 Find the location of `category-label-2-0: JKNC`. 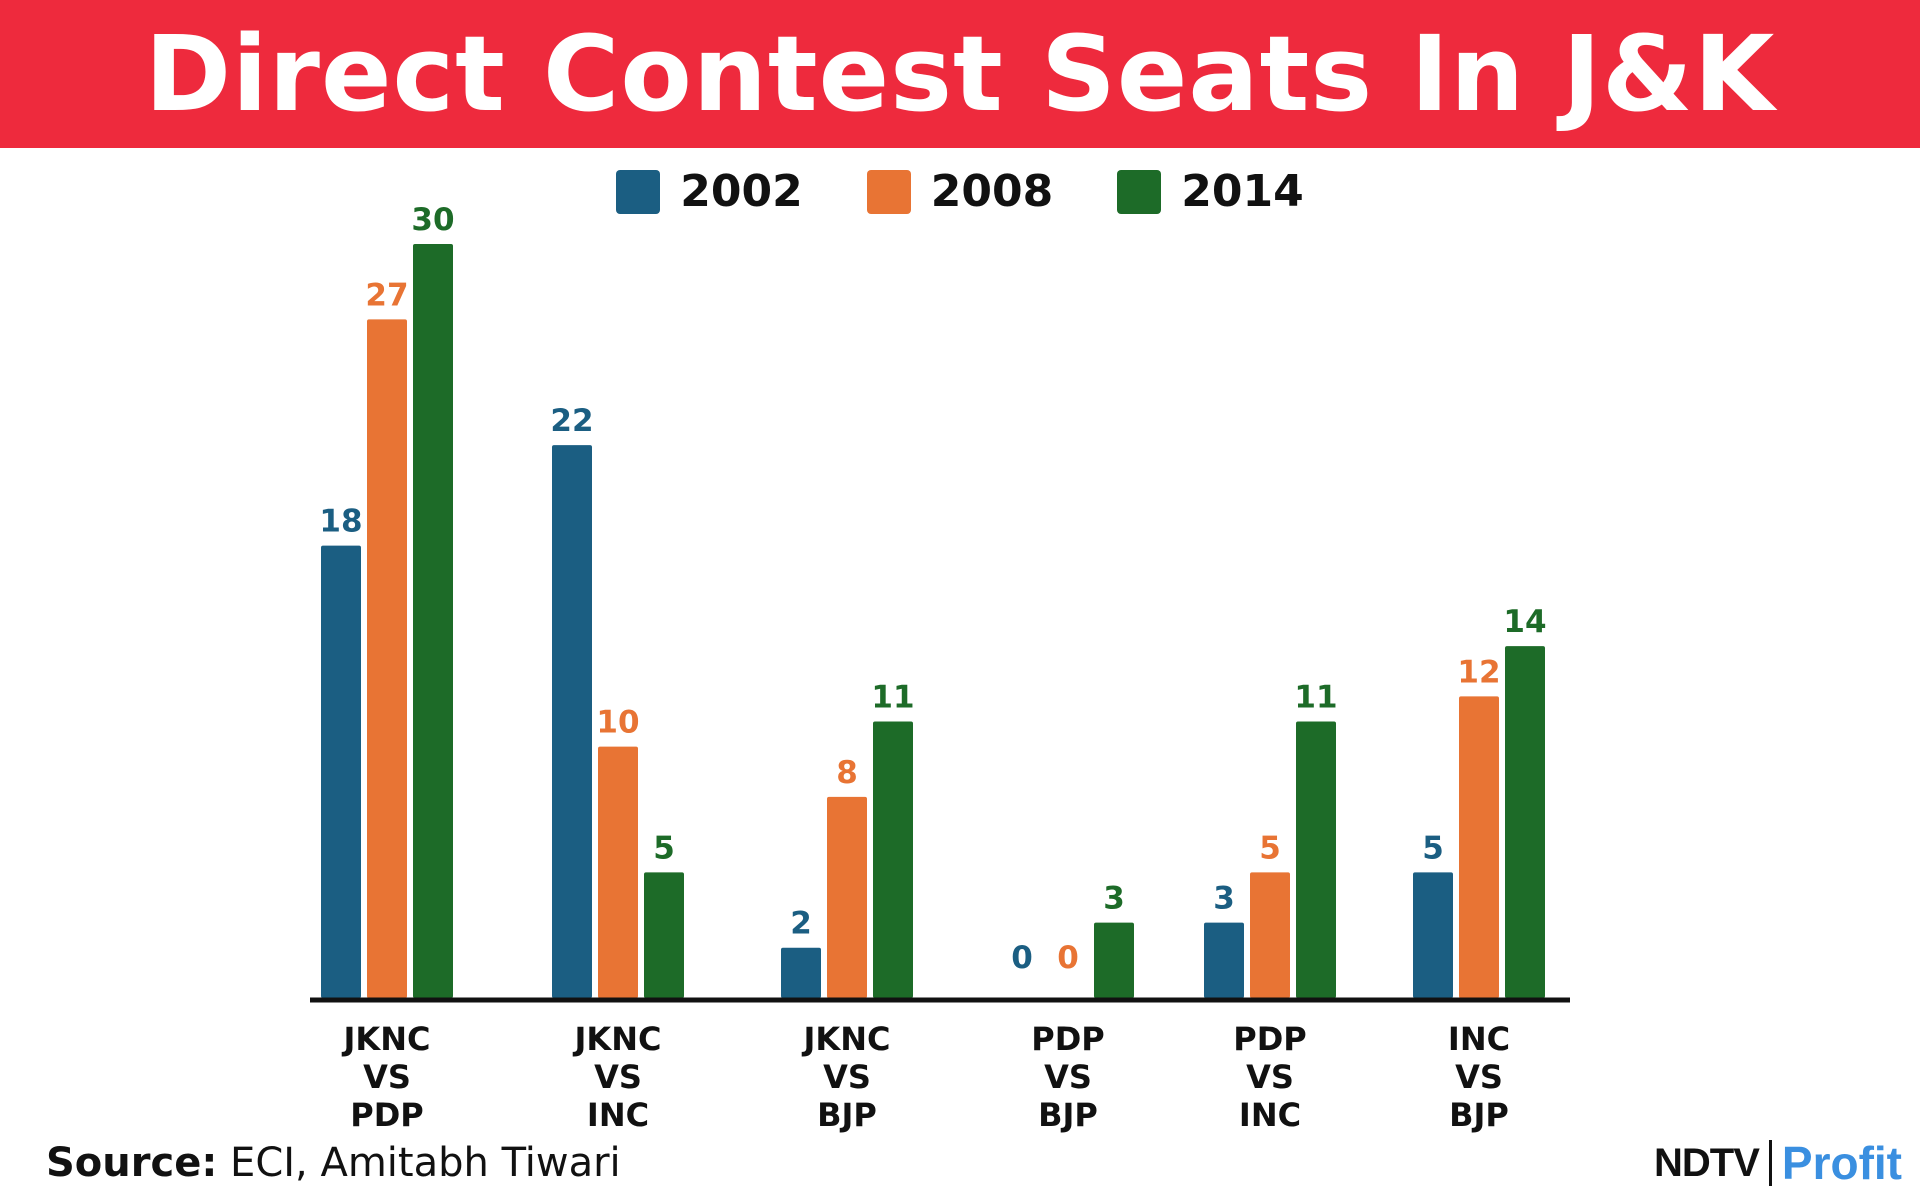

category-label-2-0: JKNC is located at coordinates (846, 1039).